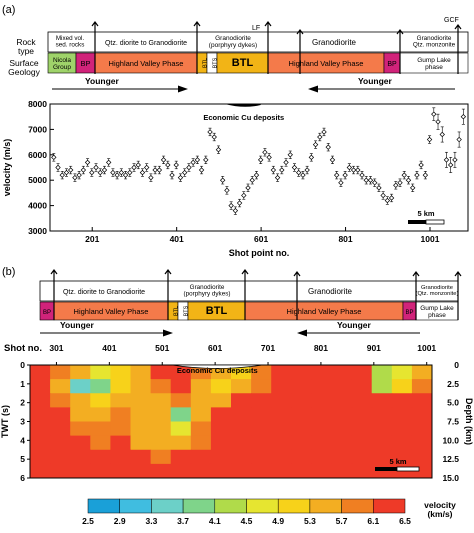 This screenshot has width=474, height=533. I want to click on rock-type-b-3: Granodiorite (Qtz. monzonite), so click(437, 291).